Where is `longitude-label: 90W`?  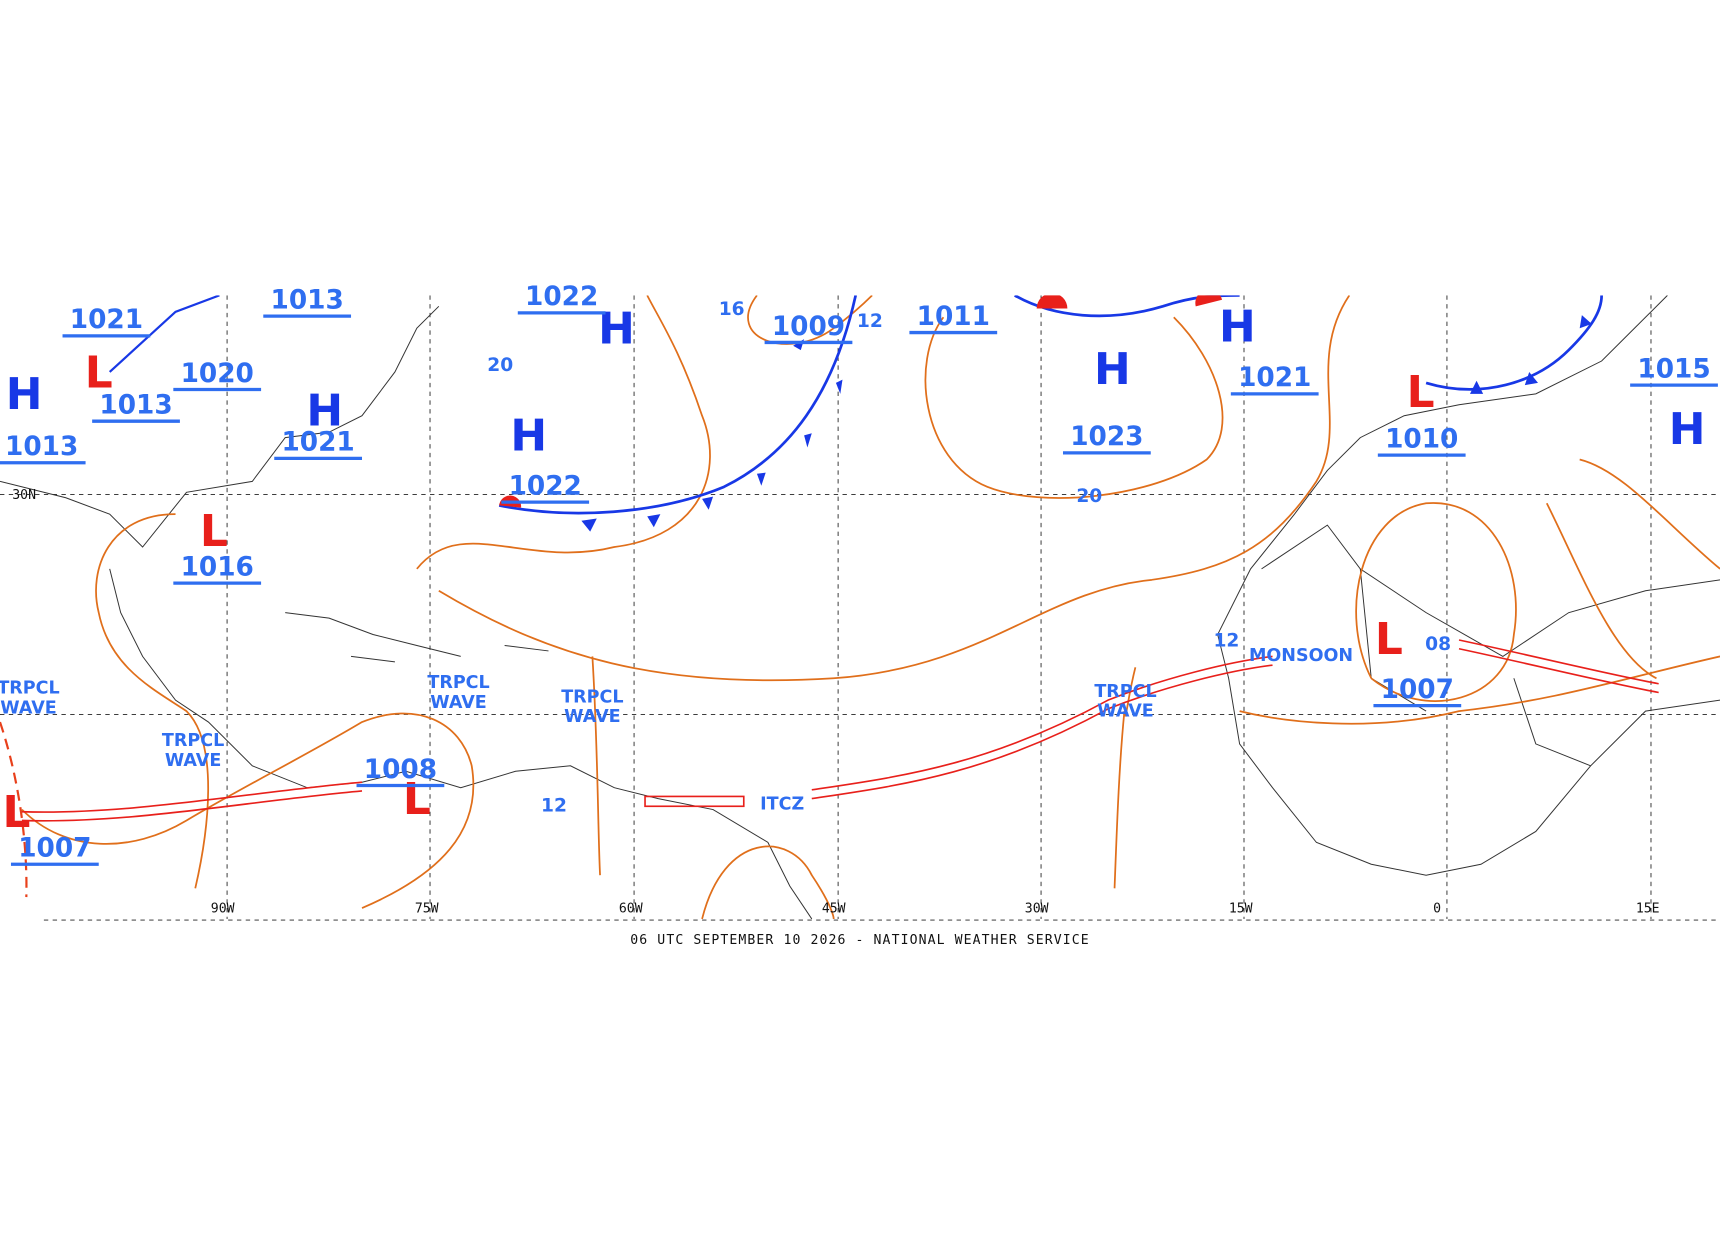 longitude-label: 90W is located at coordinates (223, 908).